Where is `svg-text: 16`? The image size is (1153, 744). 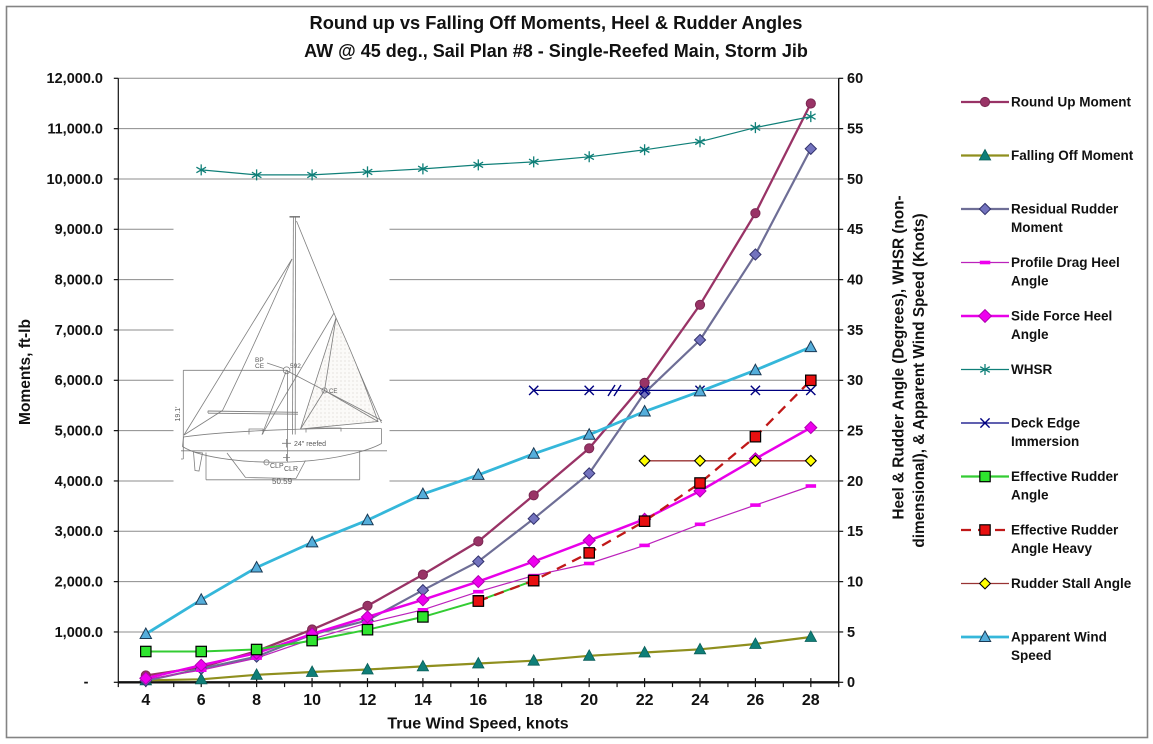
svg-text: 16 is located at coordinates (478, 700).